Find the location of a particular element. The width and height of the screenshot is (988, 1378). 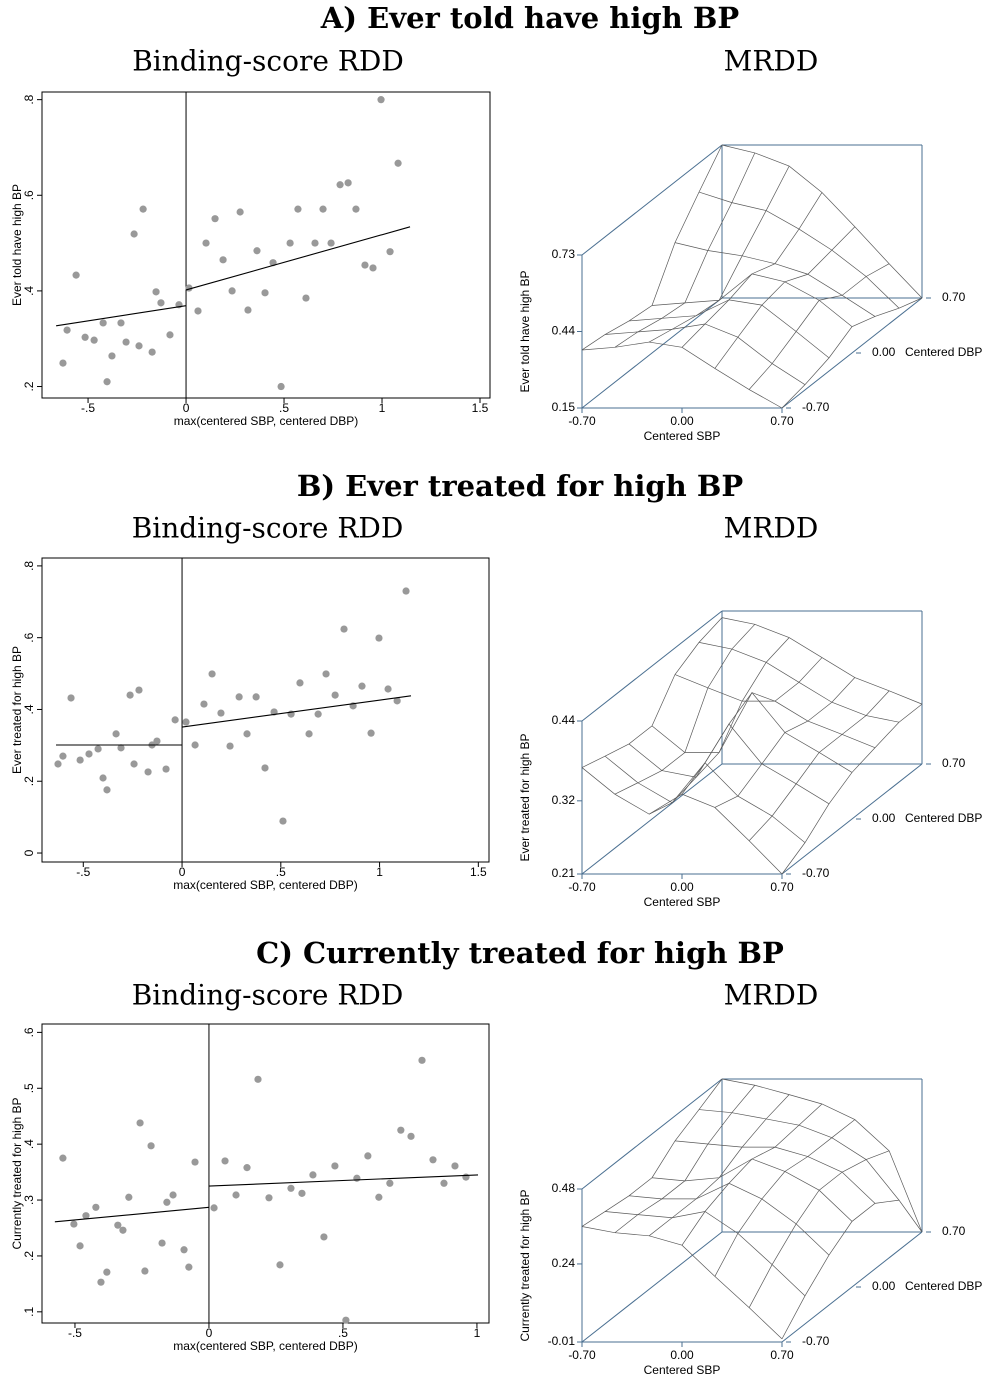

plot-frame is located at coordinates (265, 1173).